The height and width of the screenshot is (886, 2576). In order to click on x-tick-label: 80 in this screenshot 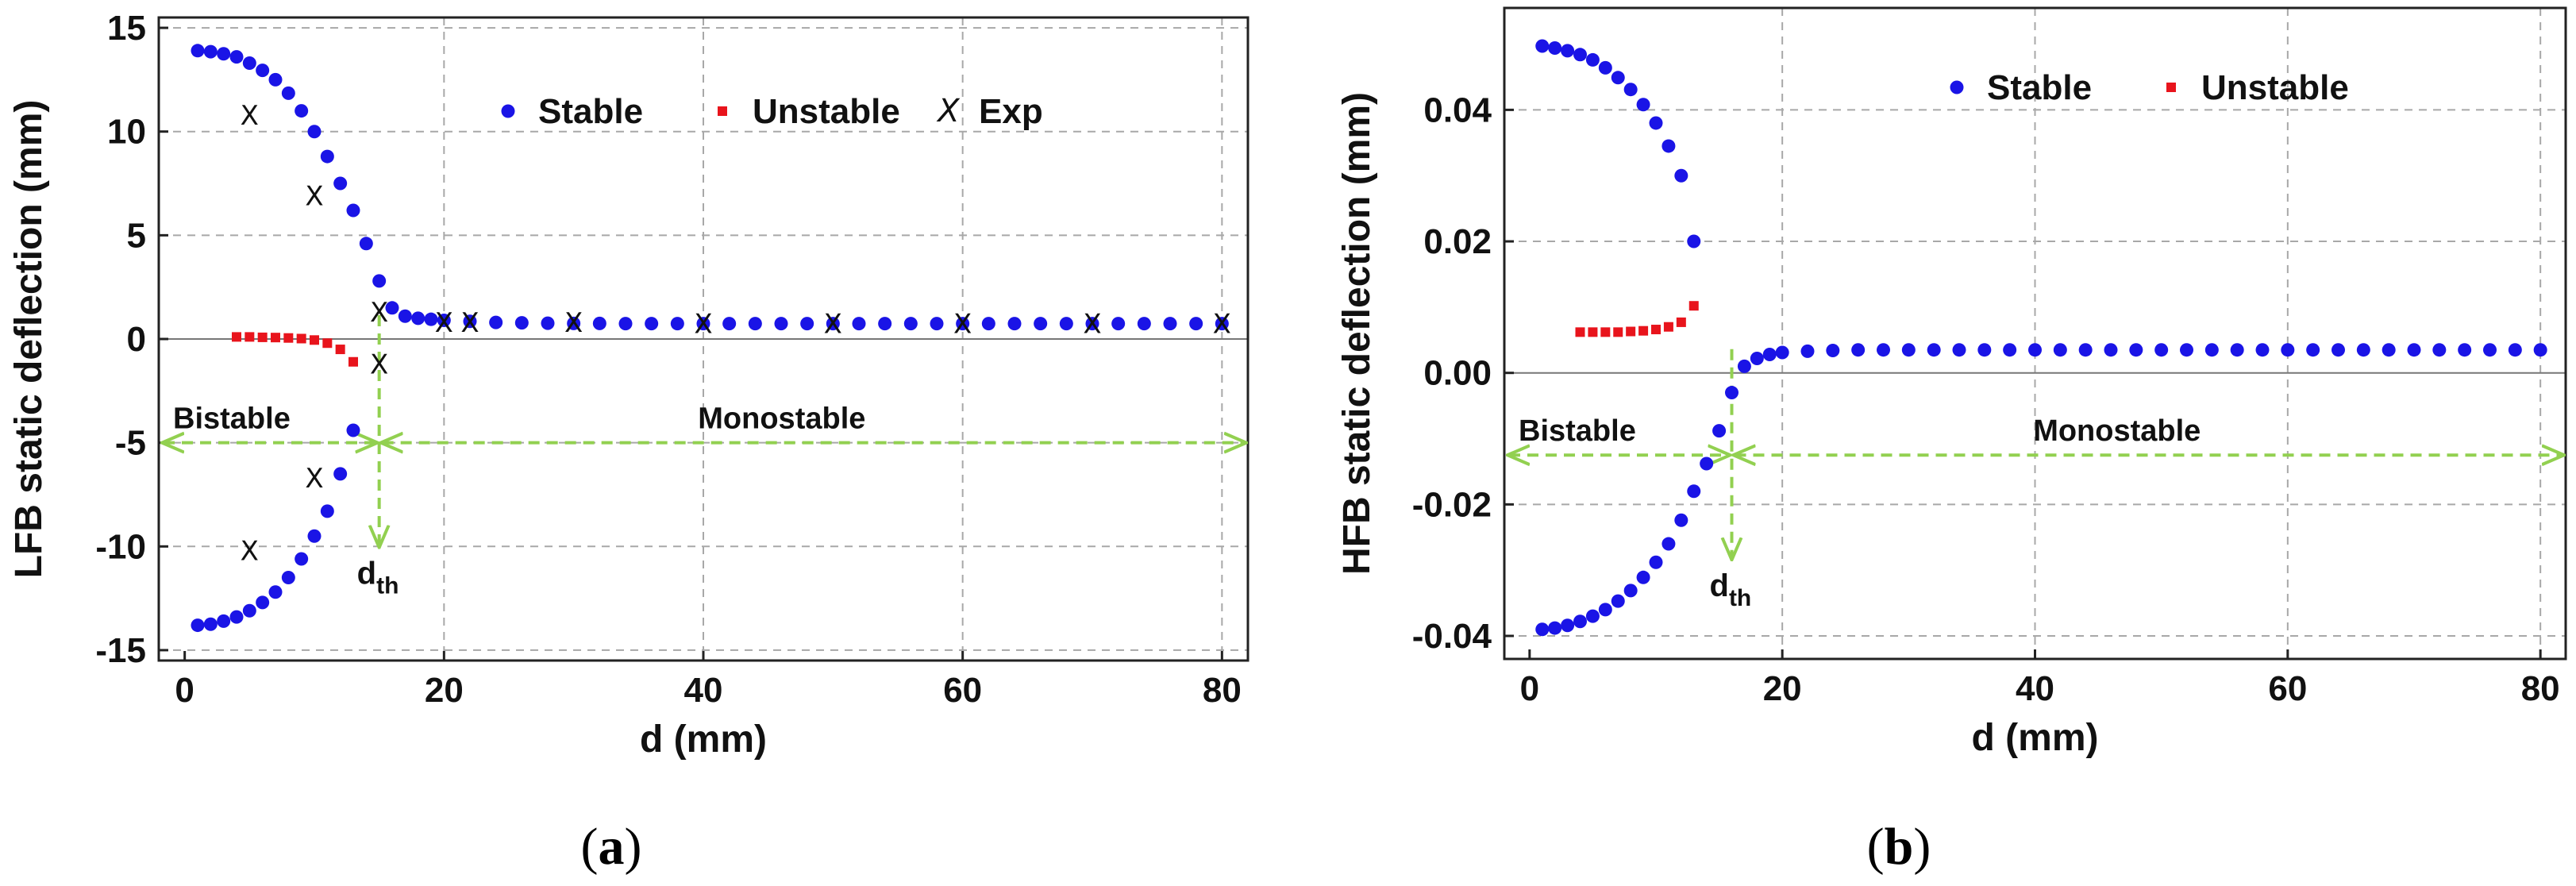, I will do `click(1222, 690)`.